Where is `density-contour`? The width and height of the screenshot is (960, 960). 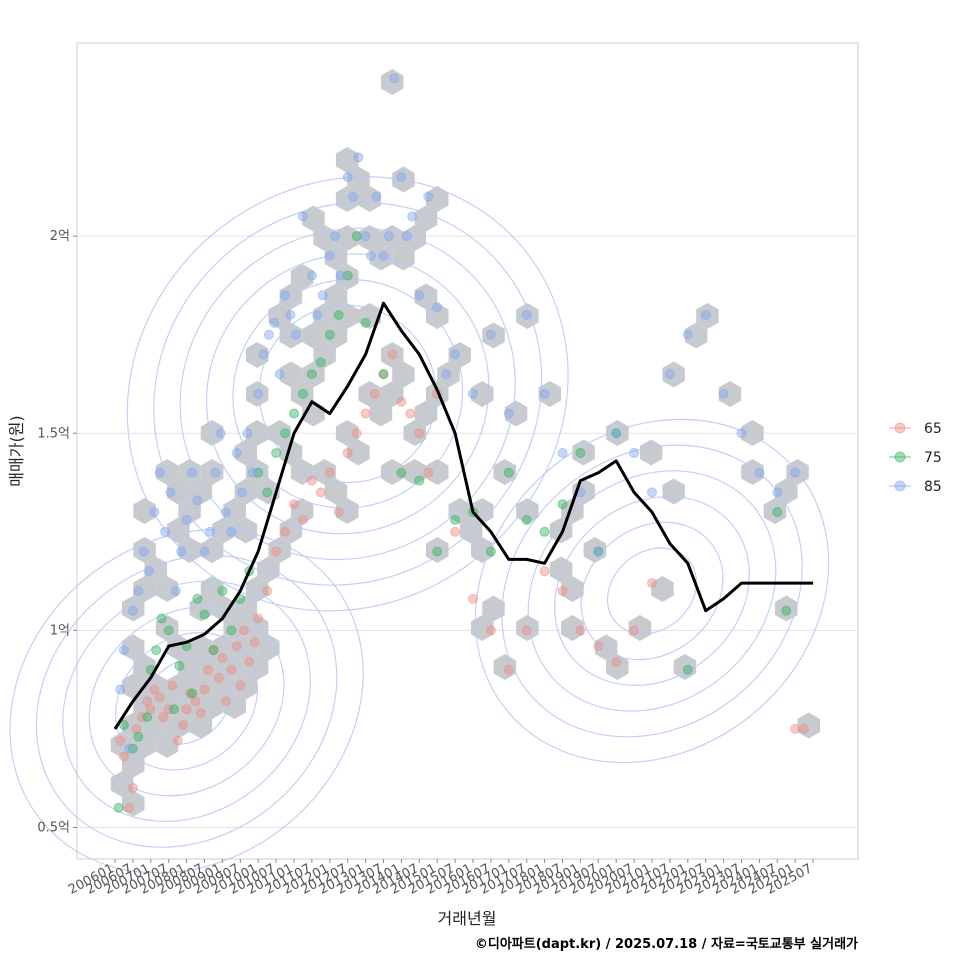
density-contour is located at coordinates (186, 701).